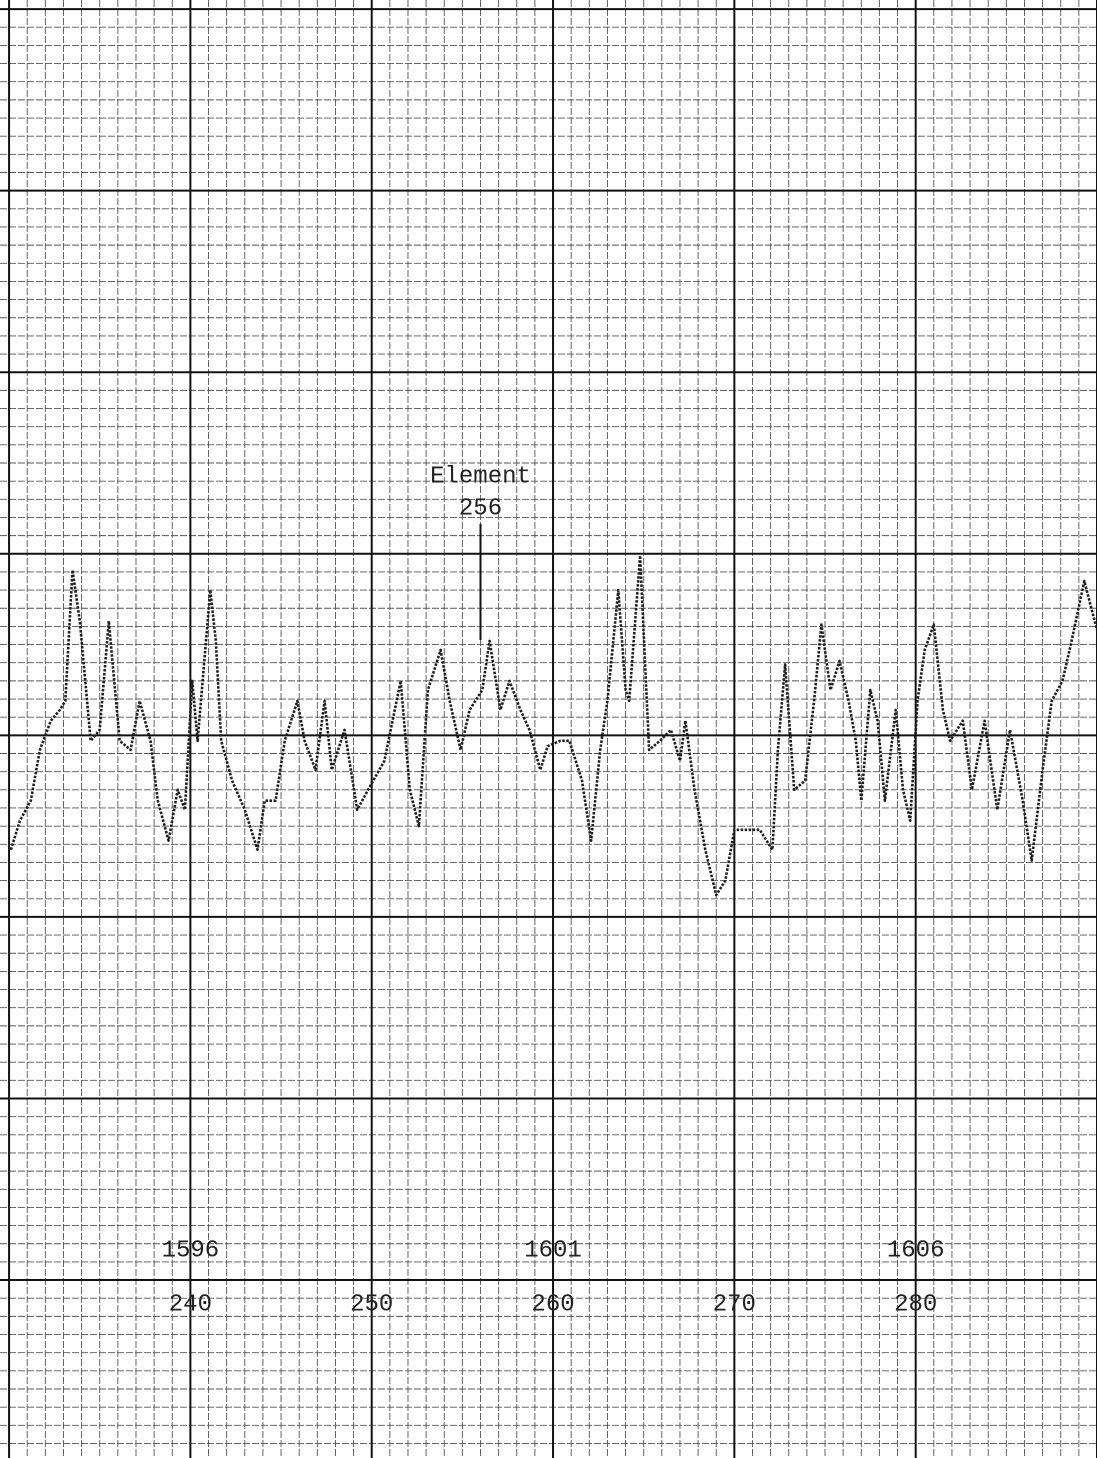  Describe the element at coordinates (553, 1250) in the screenshot. I see `x2-tick-label: 1601` at that location.